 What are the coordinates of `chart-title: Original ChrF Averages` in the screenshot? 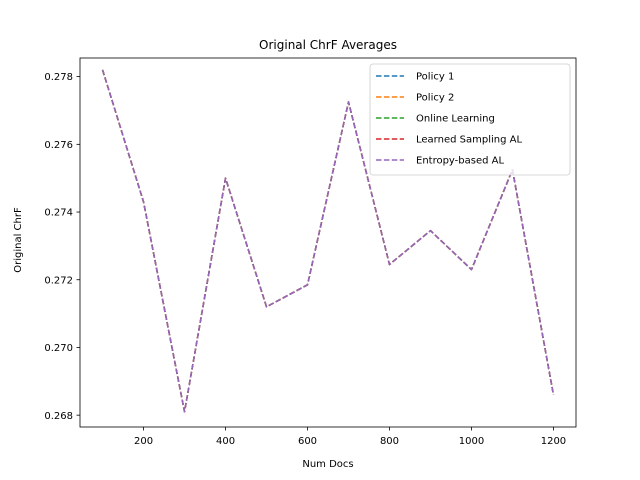 It's located at (328, 45).